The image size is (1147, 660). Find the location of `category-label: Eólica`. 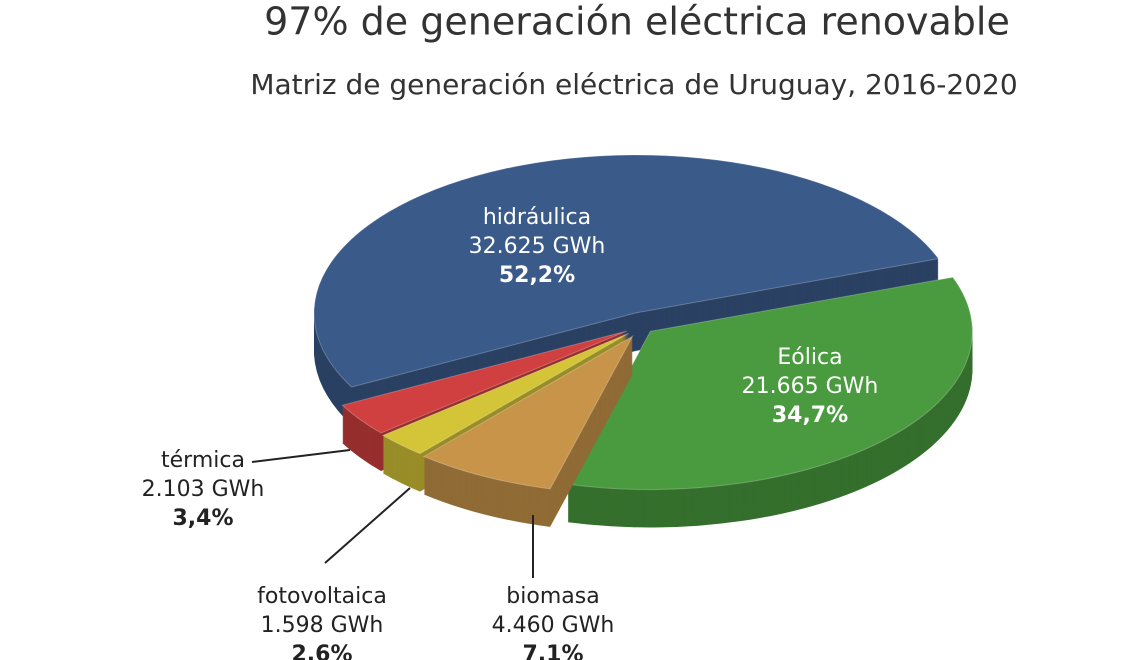

category-label: Eólica is located at coordinates (809, 357).